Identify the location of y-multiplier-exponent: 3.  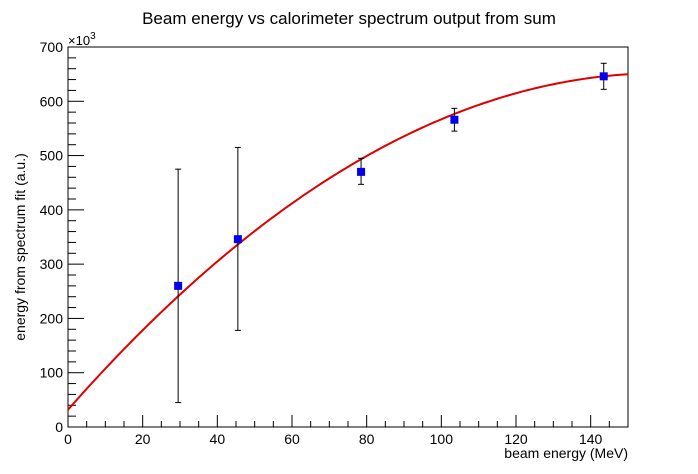
(93, 36).